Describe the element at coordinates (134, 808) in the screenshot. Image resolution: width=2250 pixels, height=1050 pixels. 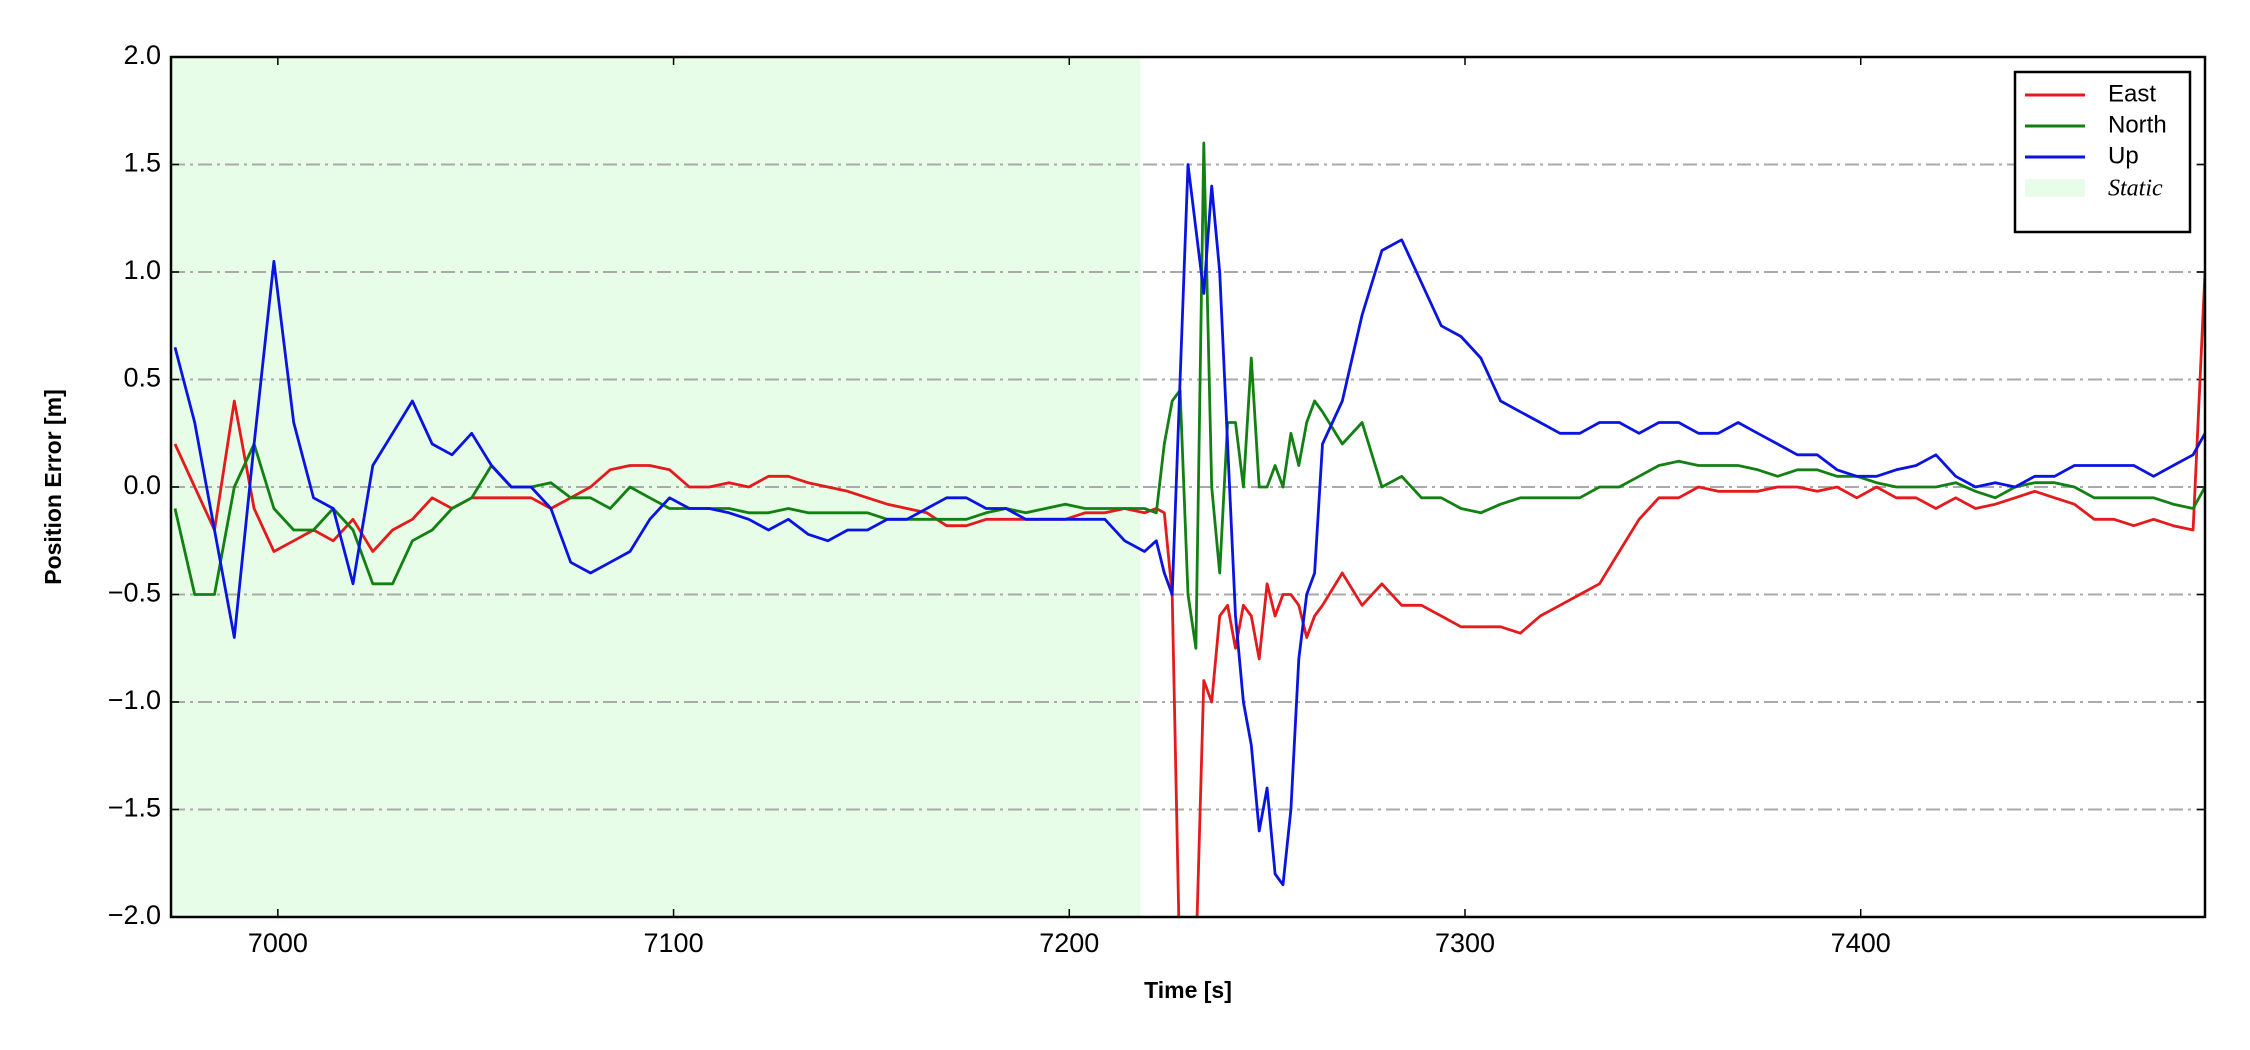
I see `y-tick-label: −1.5` at that location.